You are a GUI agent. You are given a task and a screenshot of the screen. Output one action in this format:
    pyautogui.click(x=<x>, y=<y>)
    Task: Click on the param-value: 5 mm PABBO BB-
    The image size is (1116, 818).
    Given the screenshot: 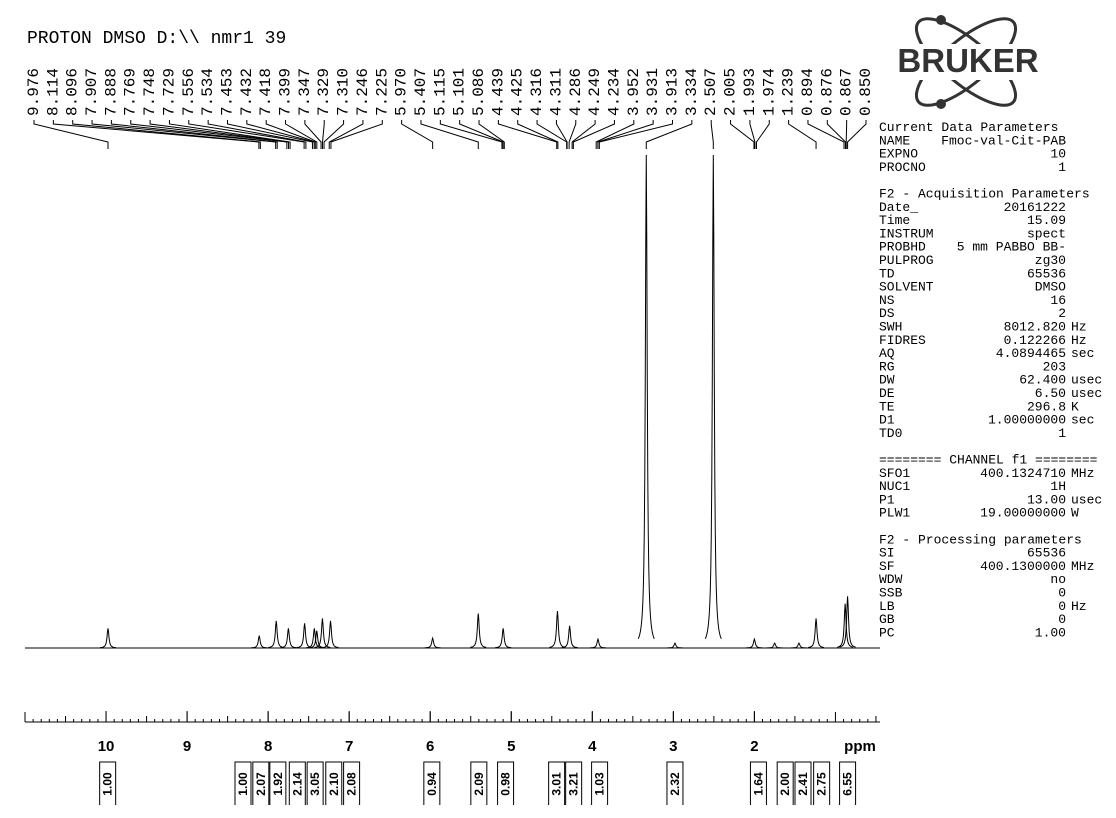 What is the action you would take?
    pyautogui.click(x=1011, y=247)
    